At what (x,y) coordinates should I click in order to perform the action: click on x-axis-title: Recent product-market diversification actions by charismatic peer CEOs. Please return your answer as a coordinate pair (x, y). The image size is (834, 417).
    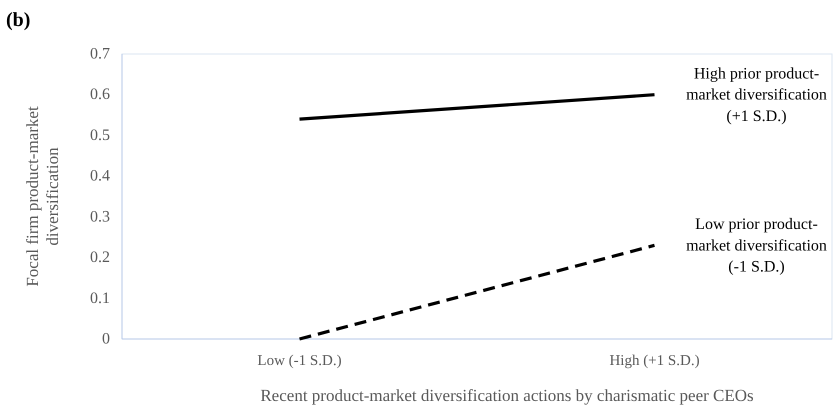
    Looking at the image, I should click on (507, 395).